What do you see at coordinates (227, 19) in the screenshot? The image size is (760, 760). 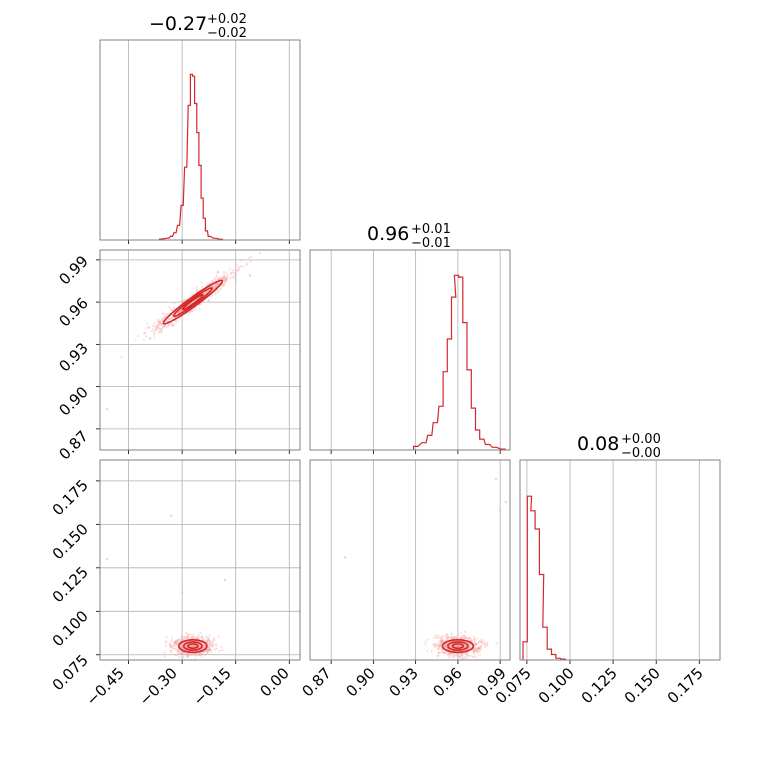 I see `title-1-plus: +0.02` at bounding box center [227, 19].